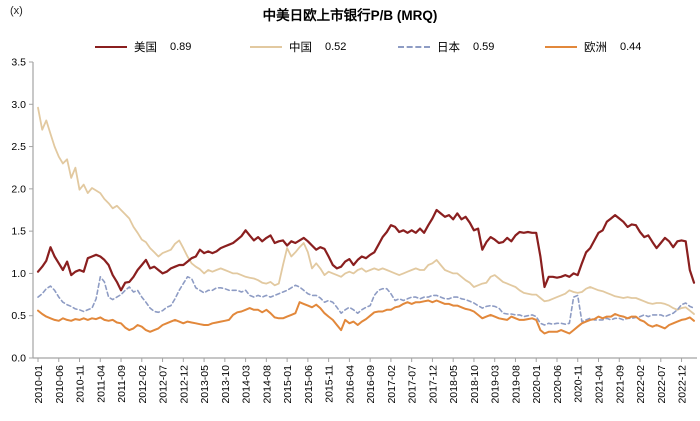 This screenshot has width=700, height=421. I want to click on legend: 美国 0.89 中国 0.52 日本 0.59 欧洲 0.44, so click(350, 47).